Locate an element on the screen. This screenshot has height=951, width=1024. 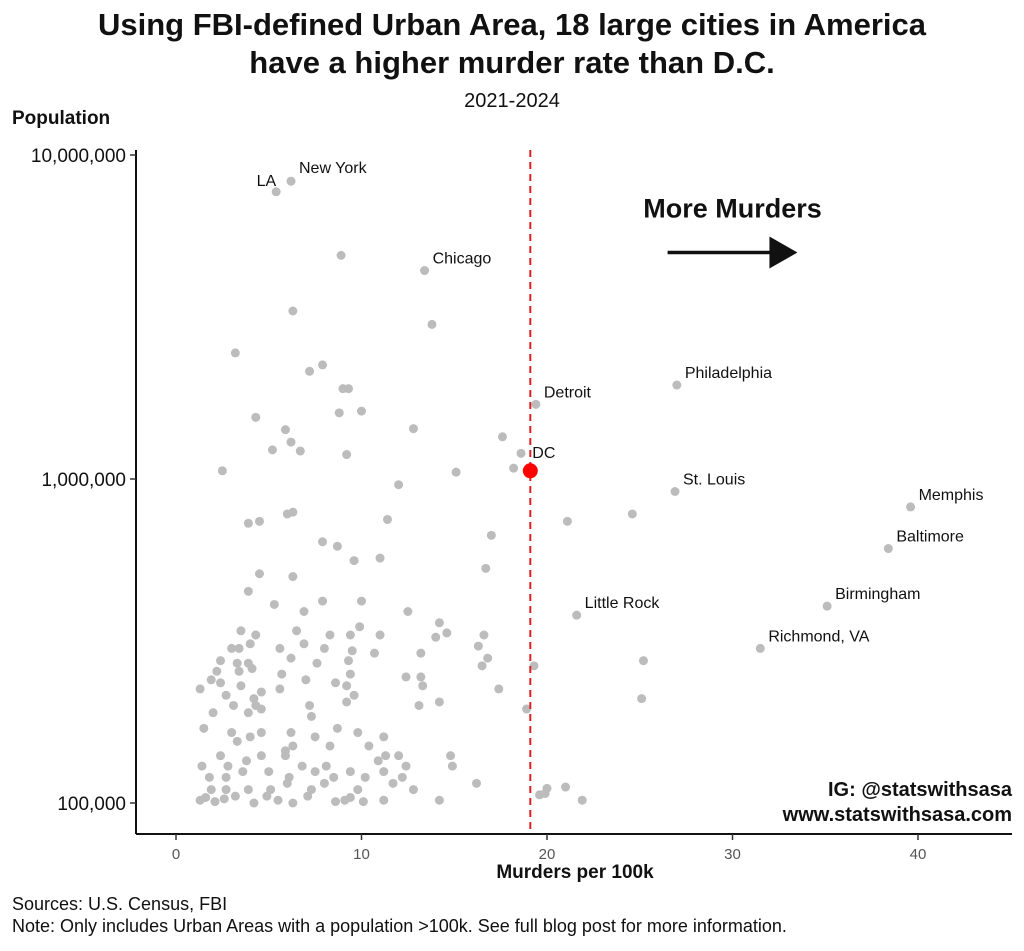
point-label: Memphis is located at coordinates (951, 495).